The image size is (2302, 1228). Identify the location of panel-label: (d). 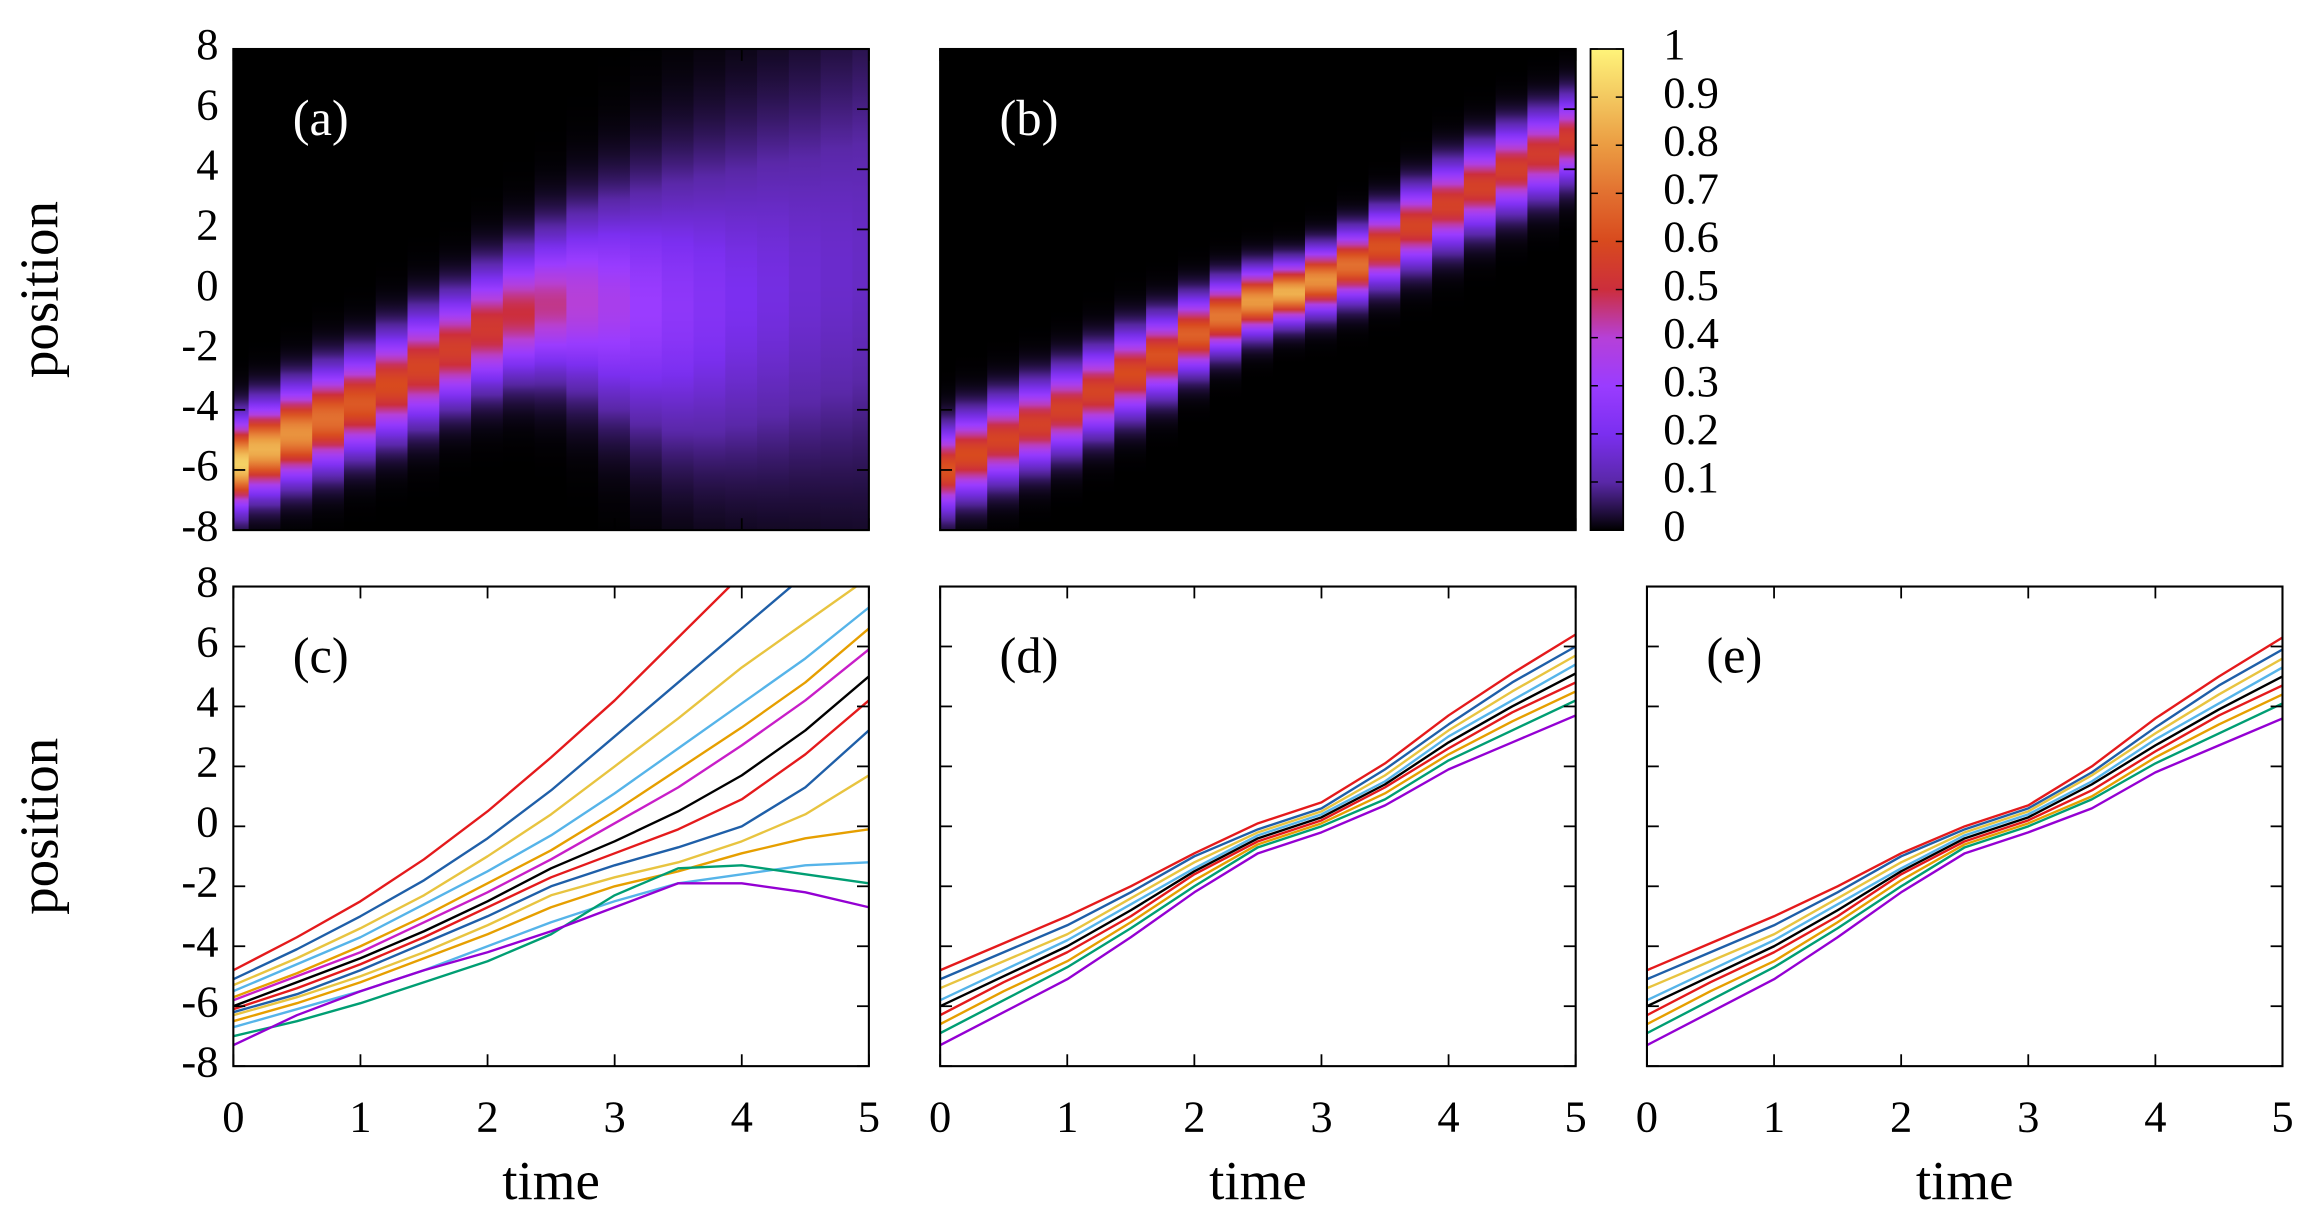
(1029, 655).